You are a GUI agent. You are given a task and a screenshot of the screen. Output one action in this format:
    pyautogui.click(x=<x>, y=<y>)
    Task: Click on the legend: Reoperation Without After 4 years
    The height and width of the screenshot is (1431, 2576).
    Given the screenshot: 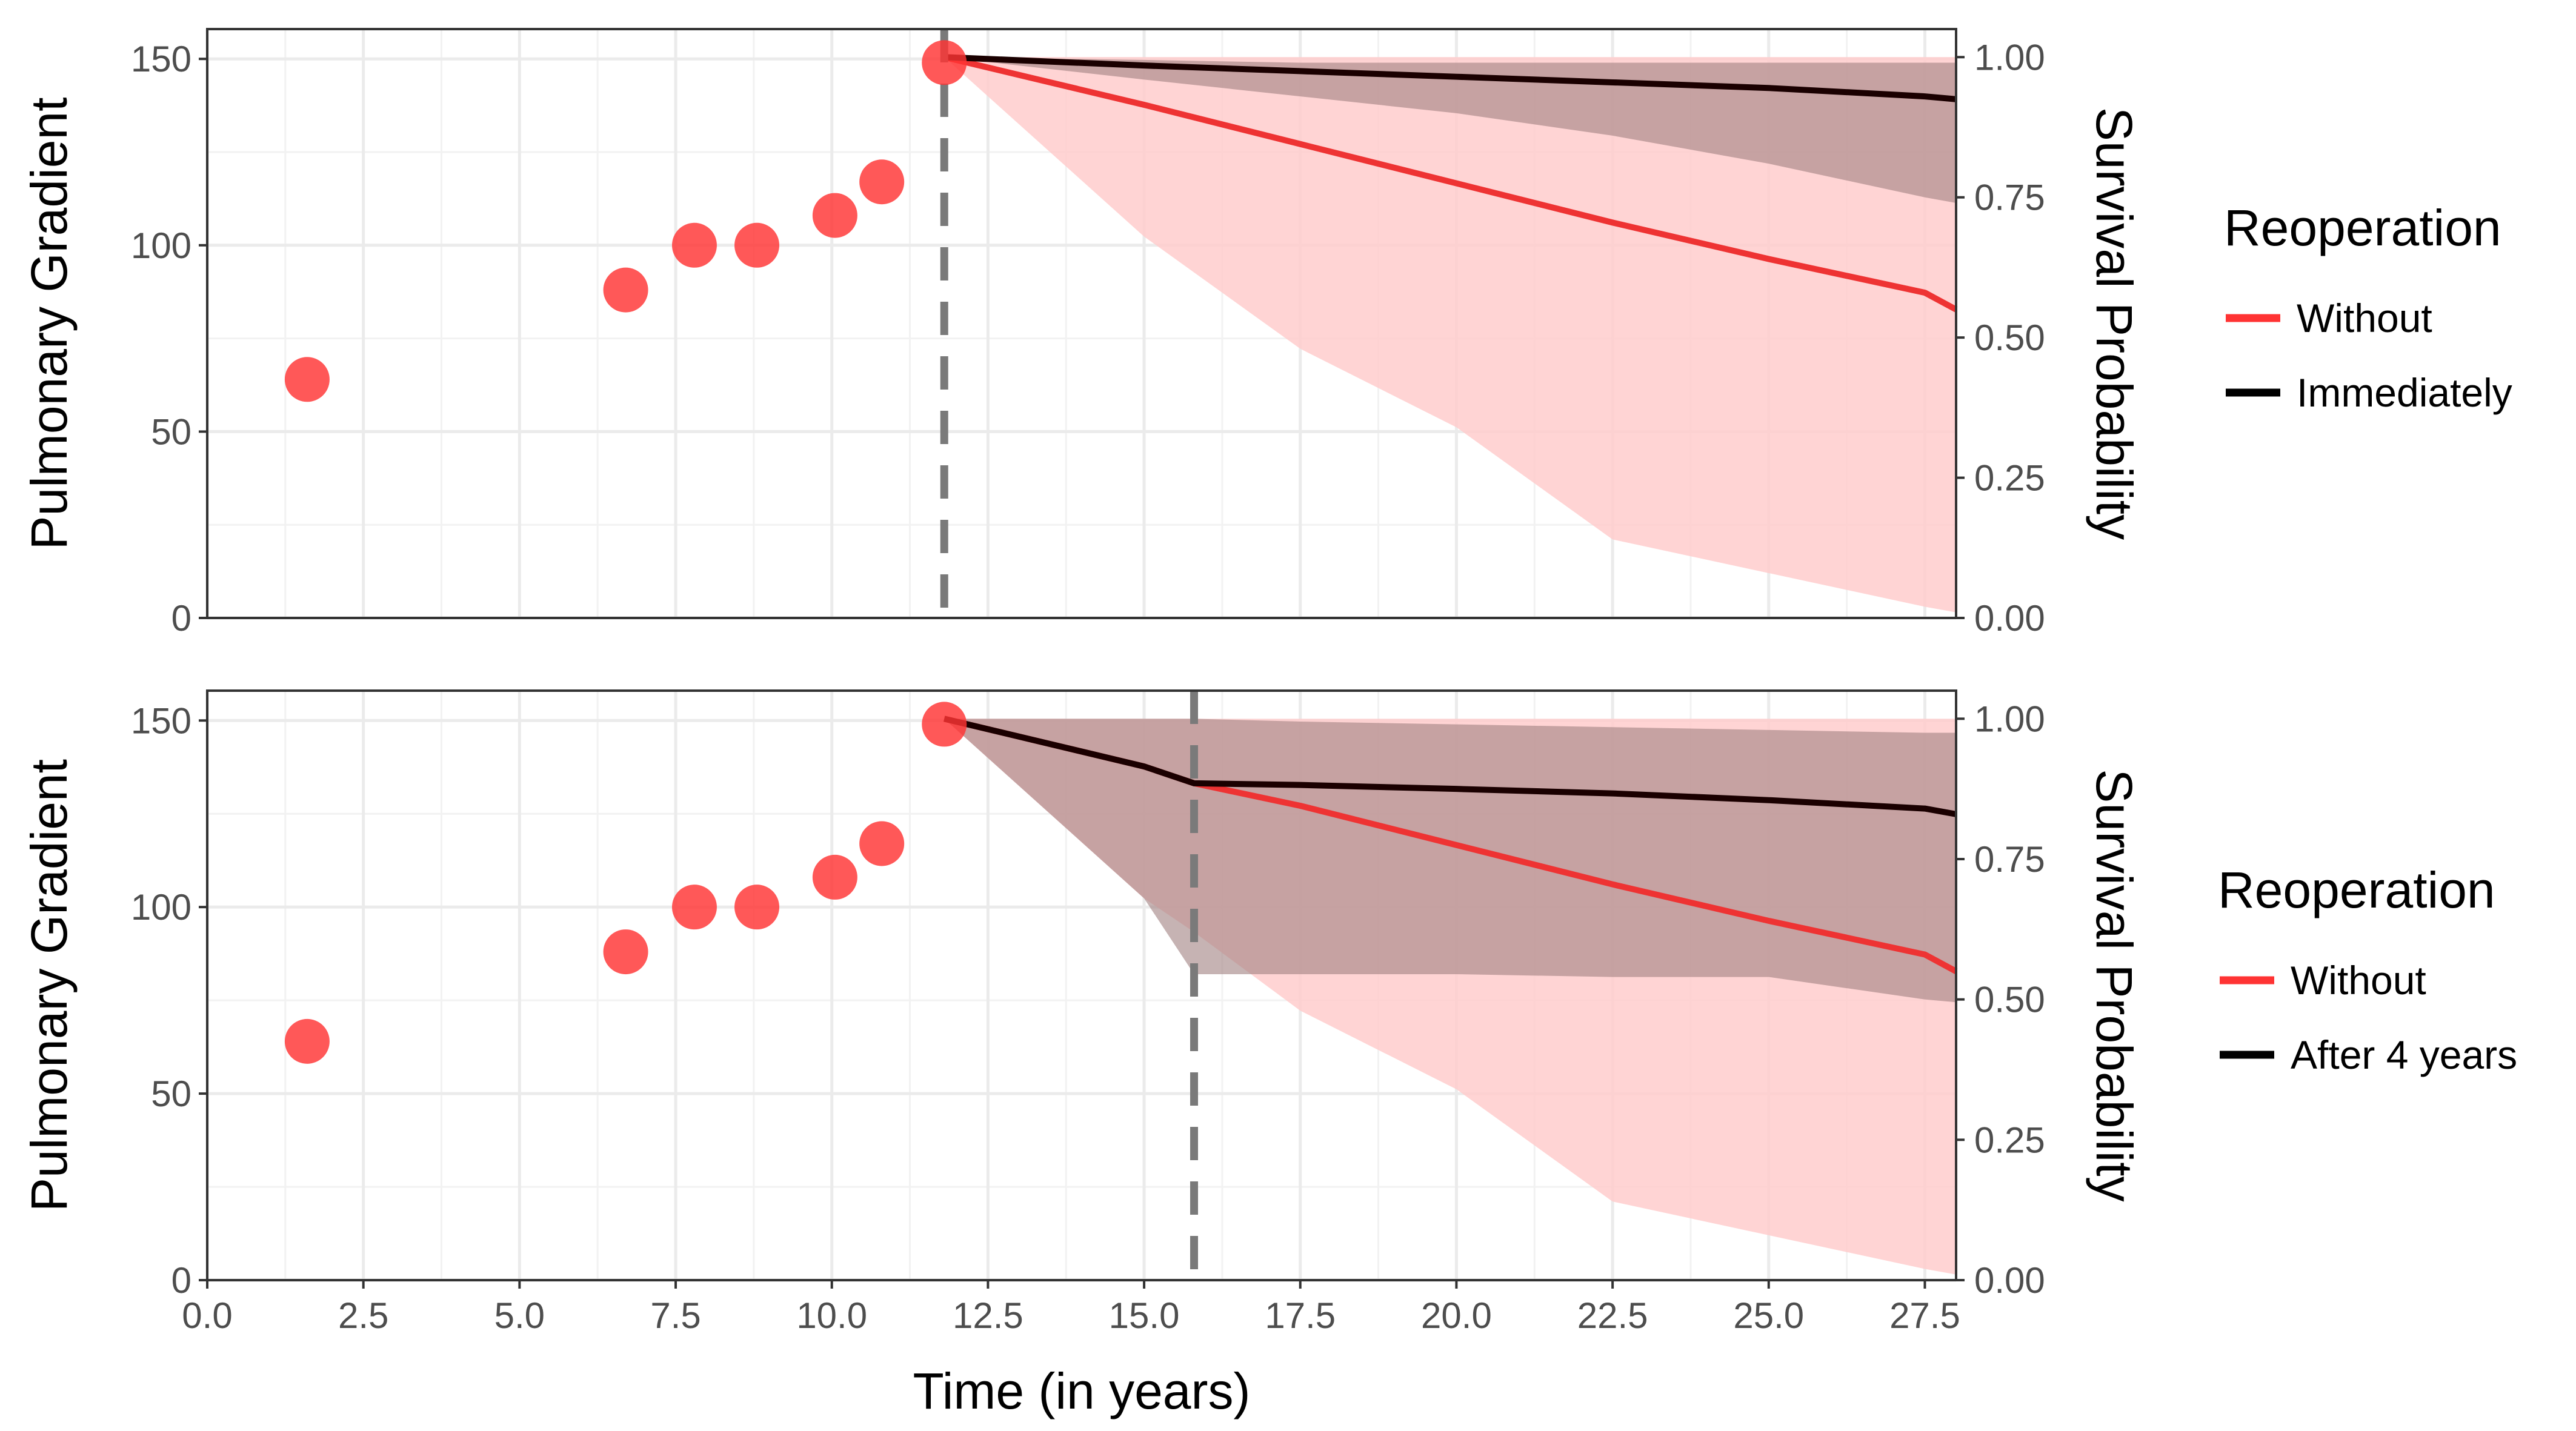 What is the action you would take?
    pyautogui.click(x=2367, y=969)
    